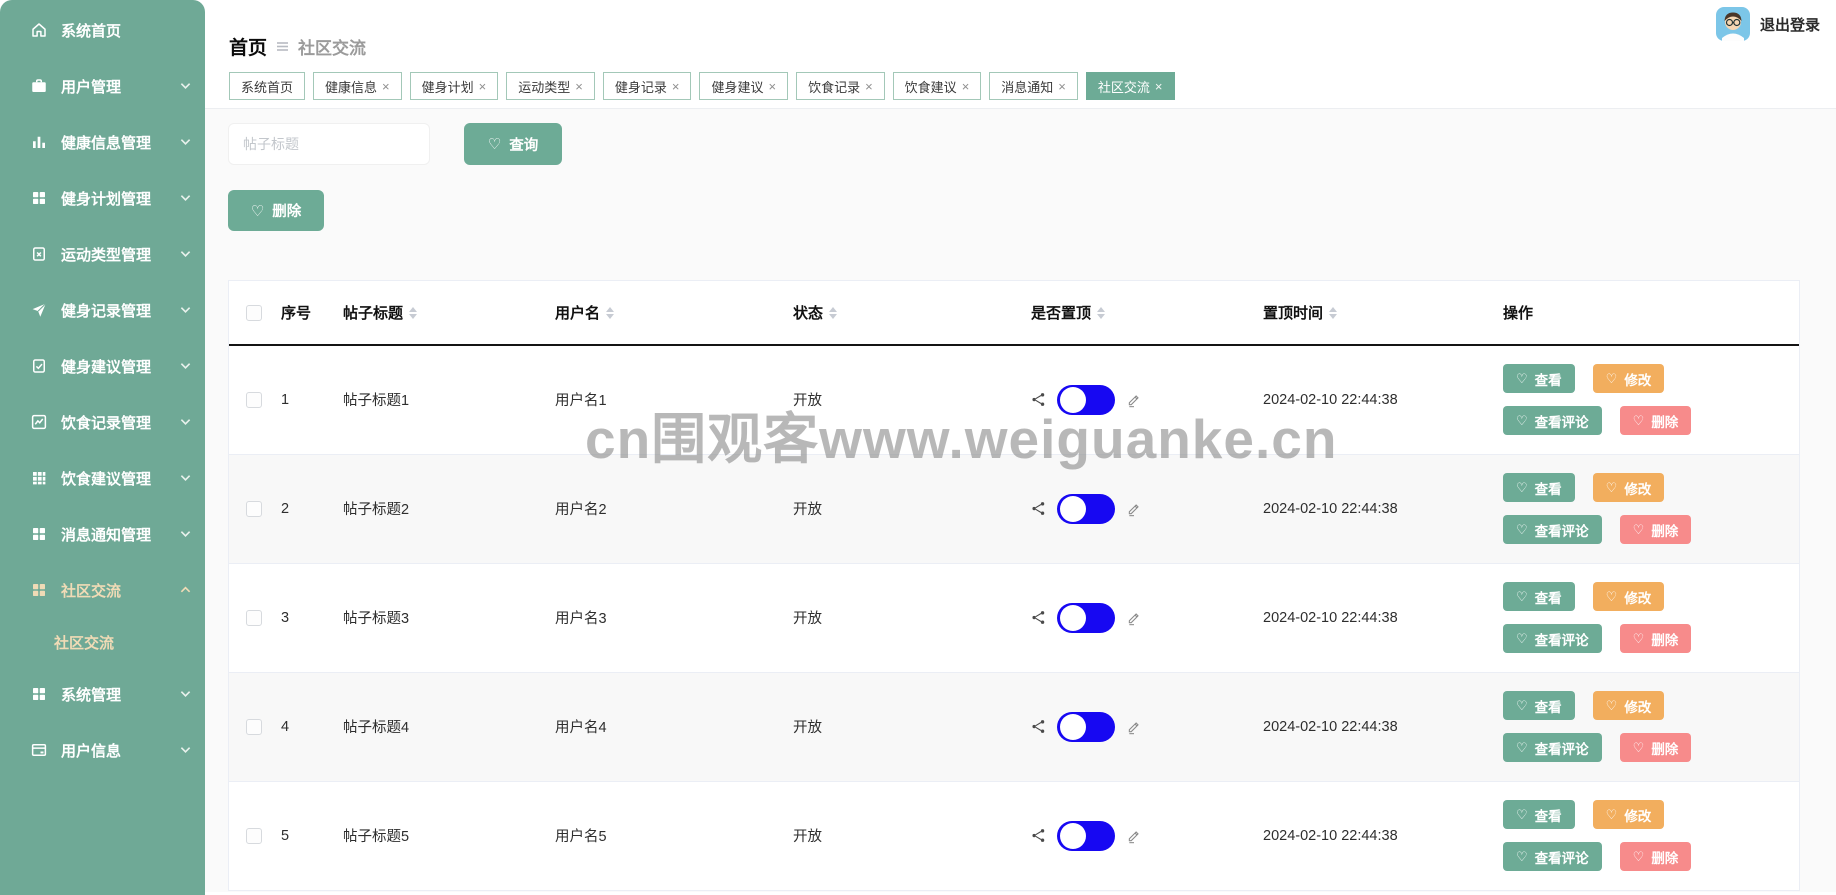 The height and width of the screenshot is (895, 1836). Describe the element at coordinates (1033, 86) in the screenshot. I see `tab-message-notice: 消息通知` at that location.